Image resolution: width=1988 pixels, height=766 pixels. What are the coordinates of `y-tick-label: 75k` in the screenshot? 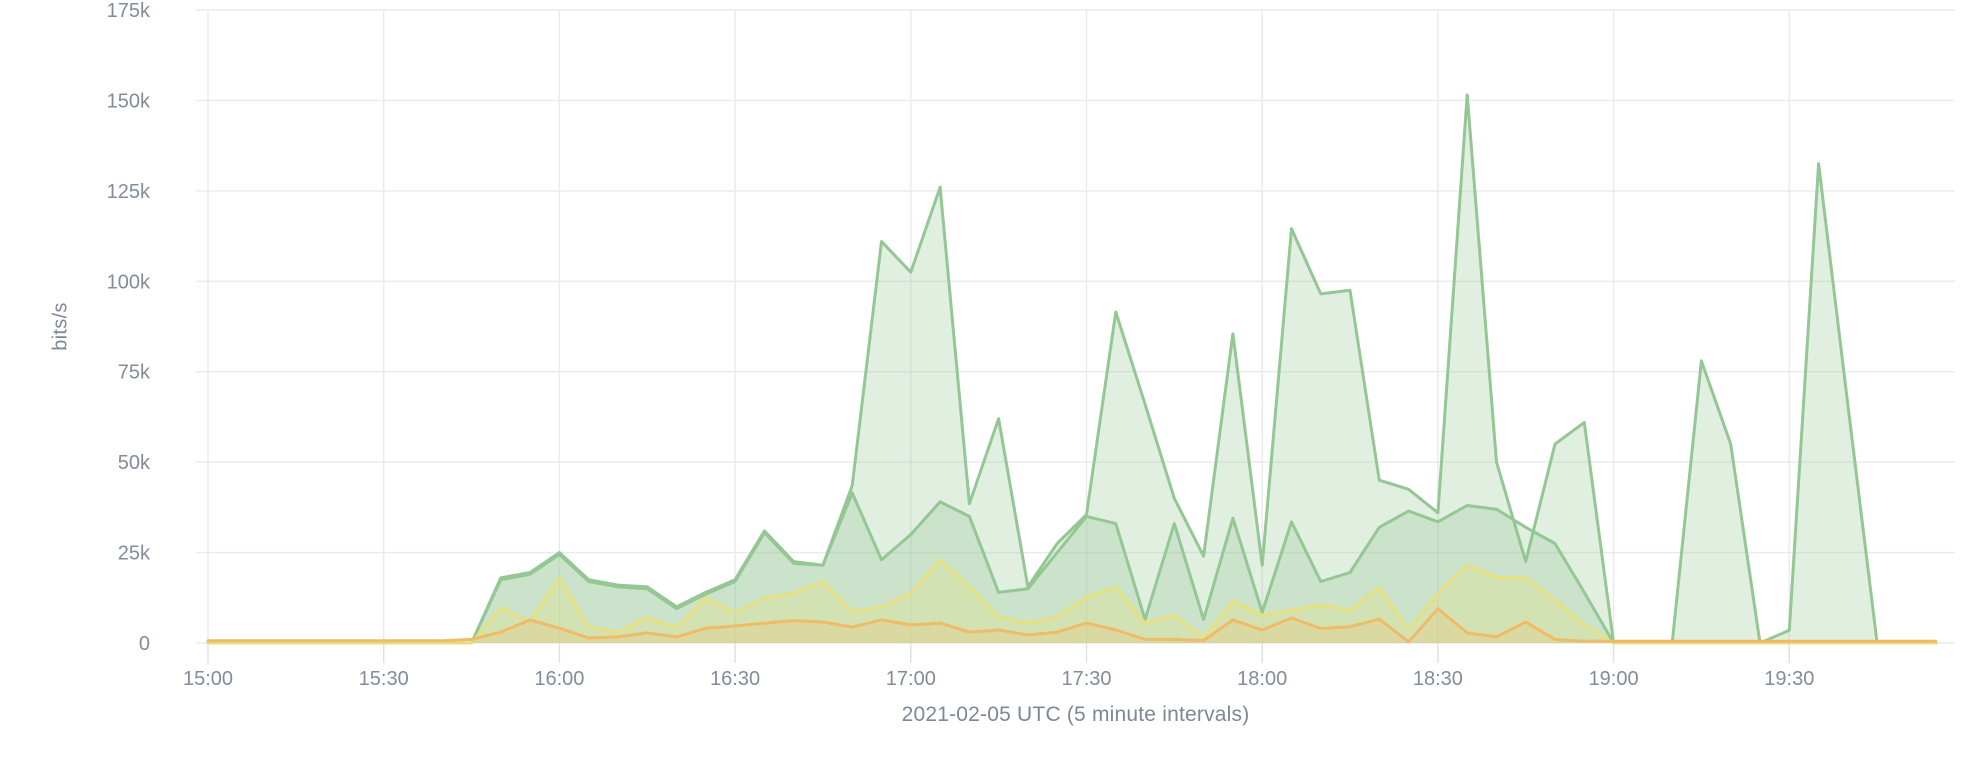 It's located at (134, 373).